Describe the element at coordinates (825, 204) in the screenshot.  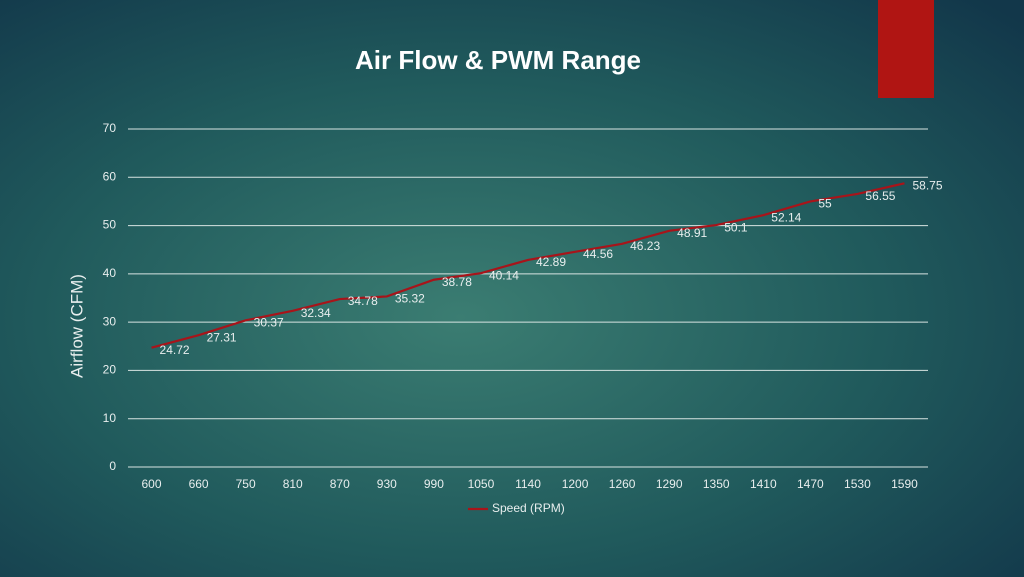
I see `data-label: 55` at that location.